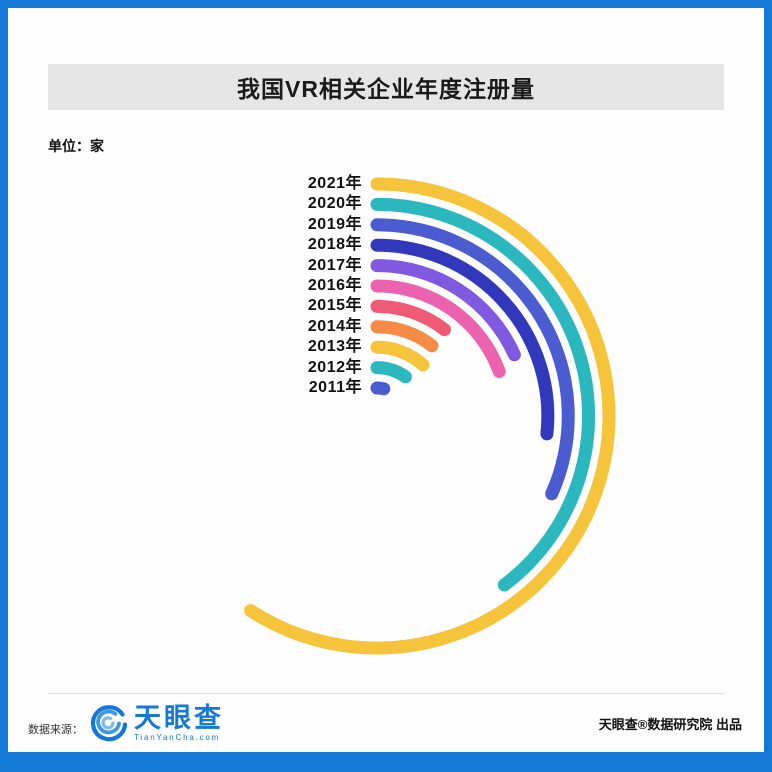 This screenshot has width=772, height=772. I want to click on chart-title-bar: 我国VR相关企业年度注册量, so click(386, 87).